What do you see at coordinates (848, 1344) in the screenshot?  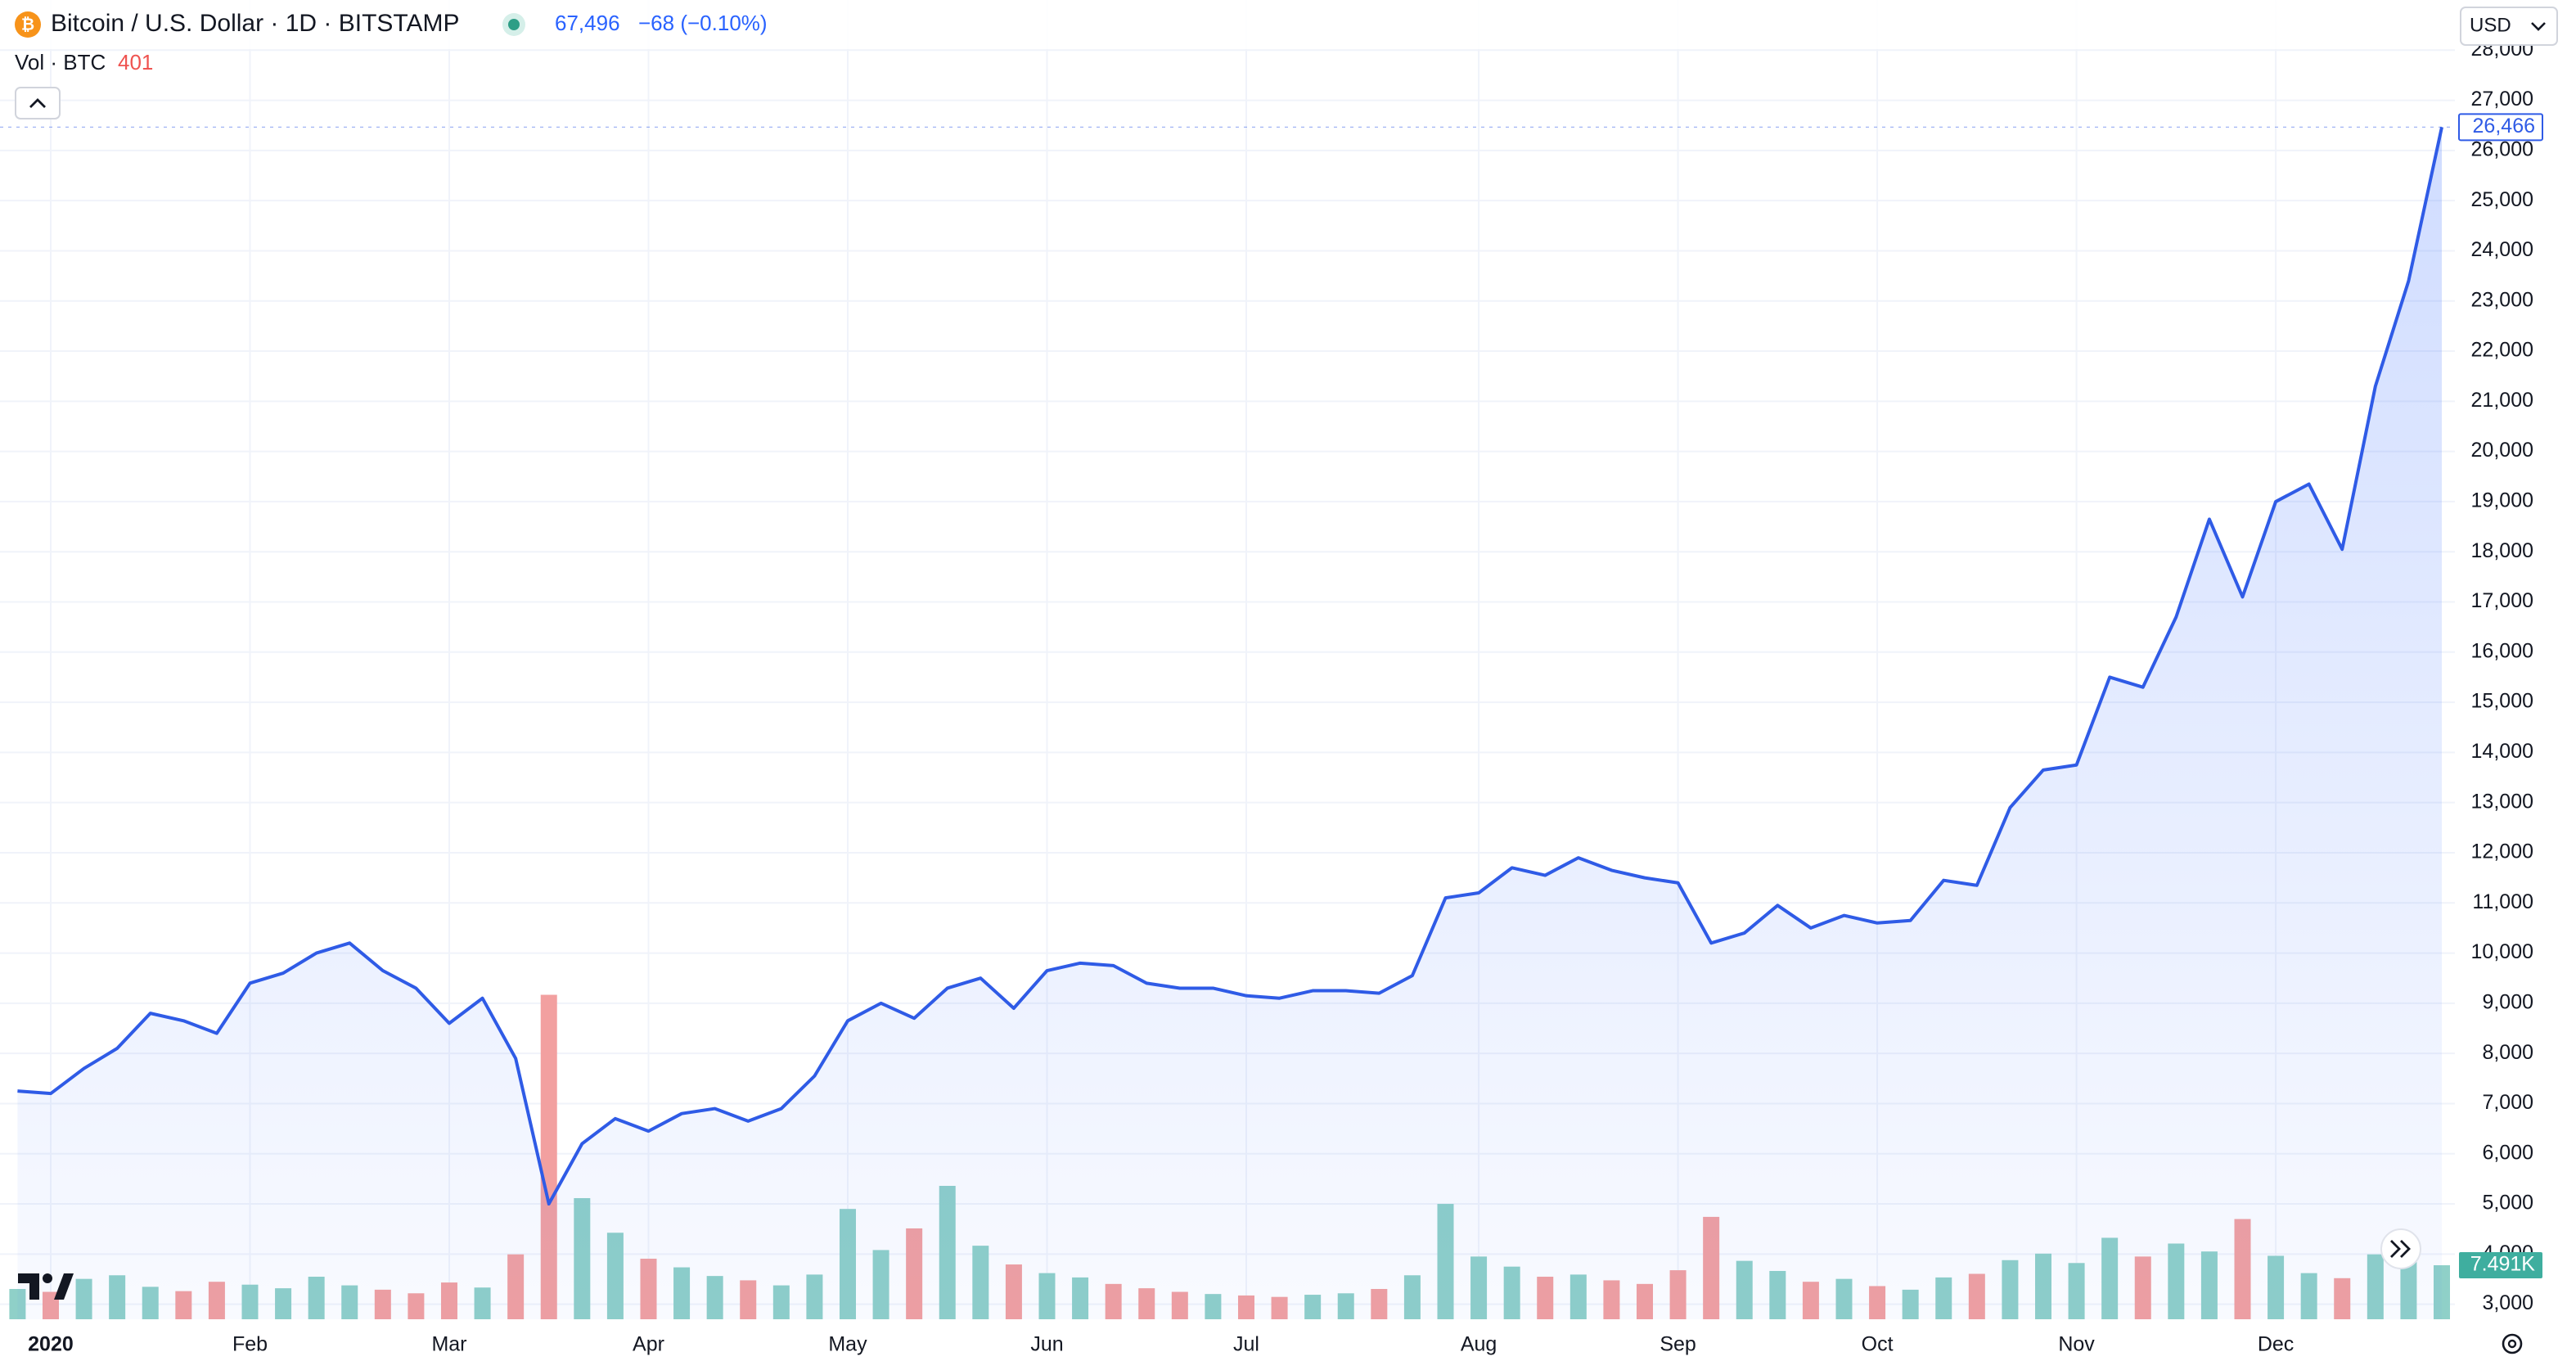 I see `x-tick-label: May` at bounding box center [848, 1344].